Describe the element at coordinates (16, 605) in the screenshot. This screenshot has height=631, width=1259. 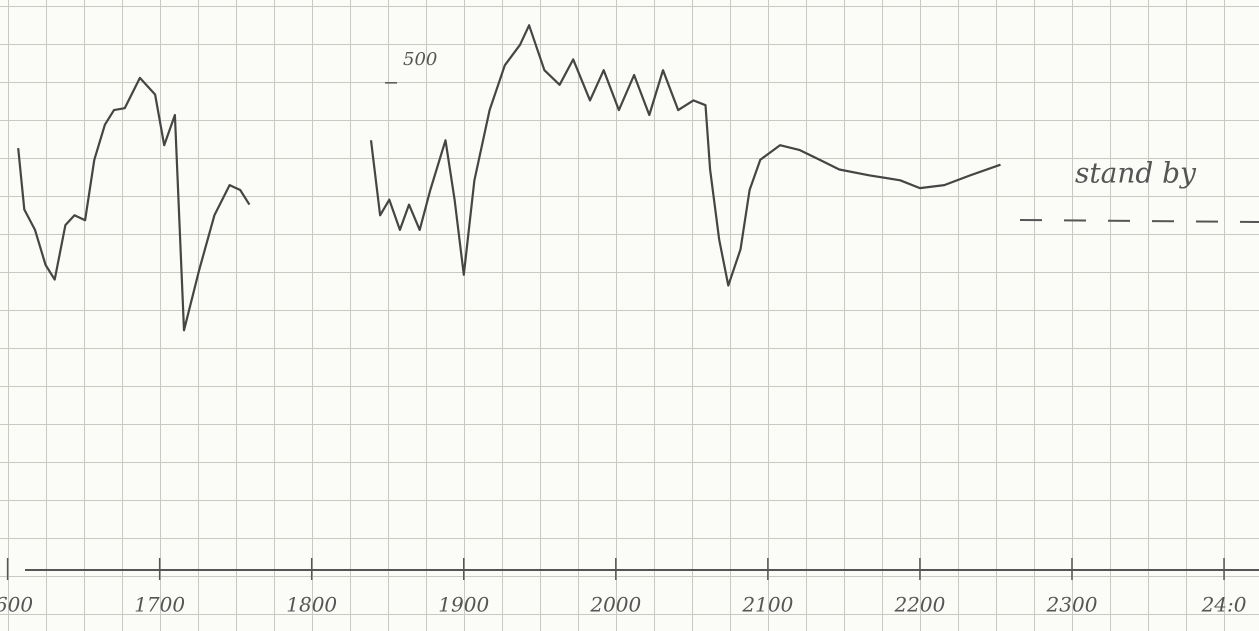
I see `x-tick-label: 1600` at that location.